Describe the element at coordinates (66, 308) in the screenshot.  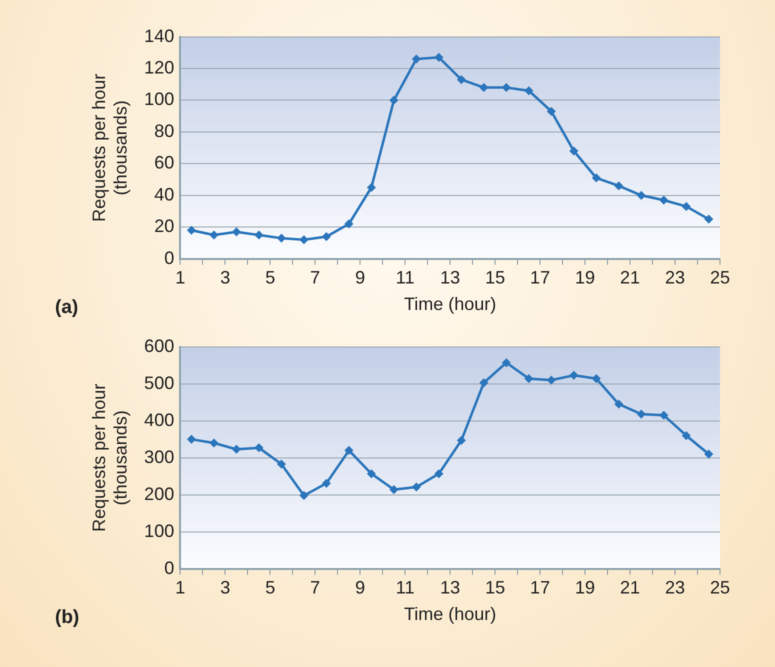
I see `text: (a)` at that location.